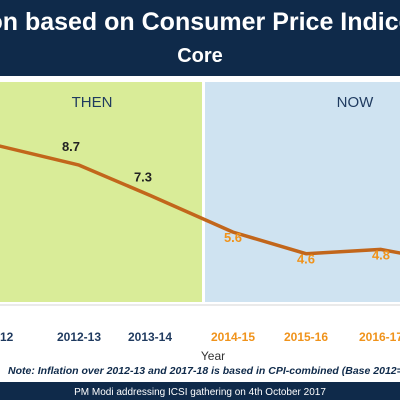 This screenshot has width=400, height=400. I want to click on chart-subtitle: Core, so click(200, 56).